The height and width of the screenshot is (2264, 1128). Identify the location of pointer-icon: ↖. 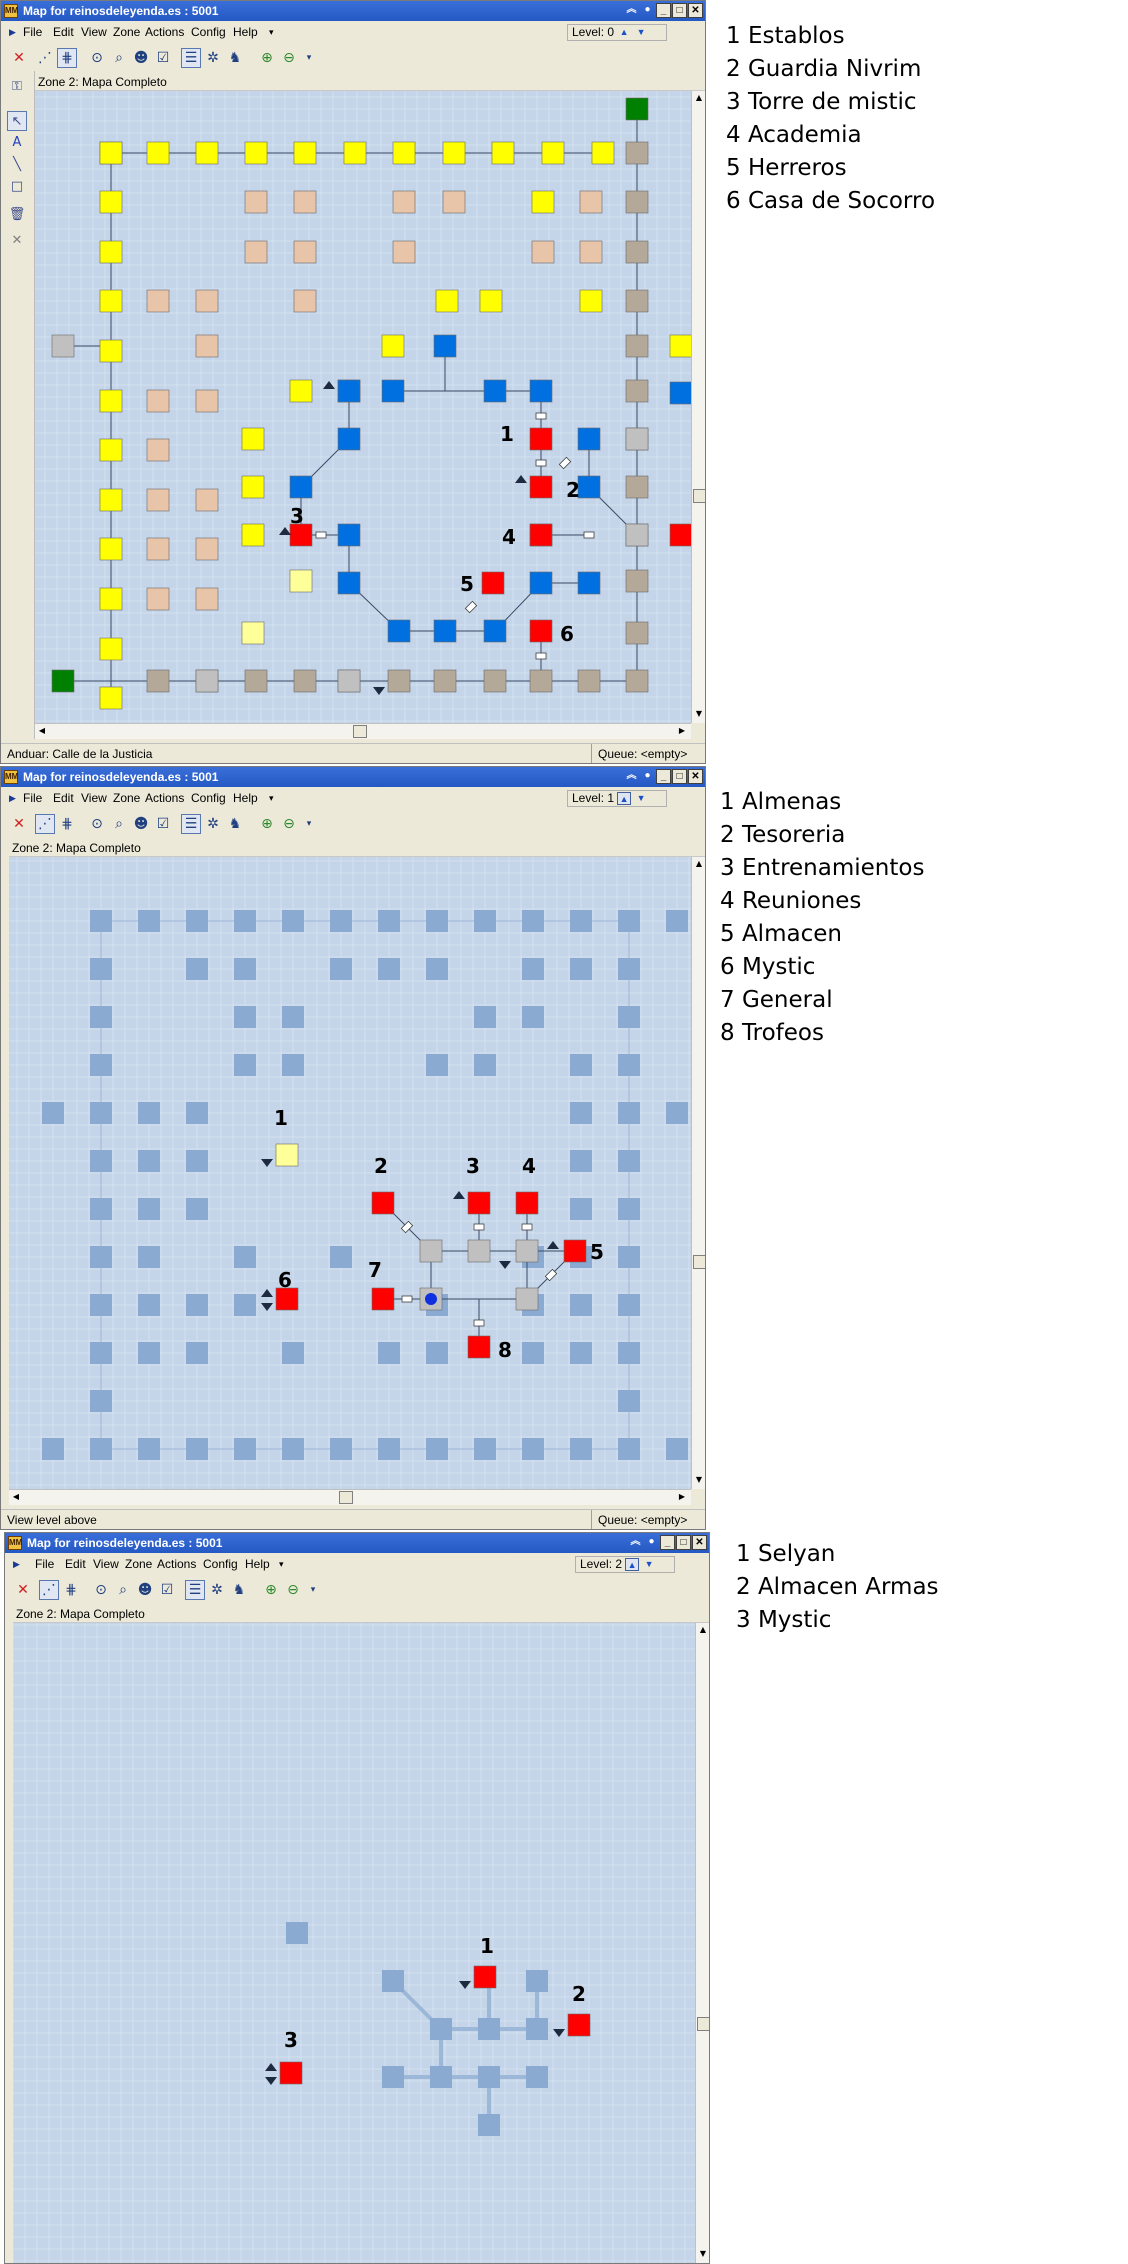
(17, 121).